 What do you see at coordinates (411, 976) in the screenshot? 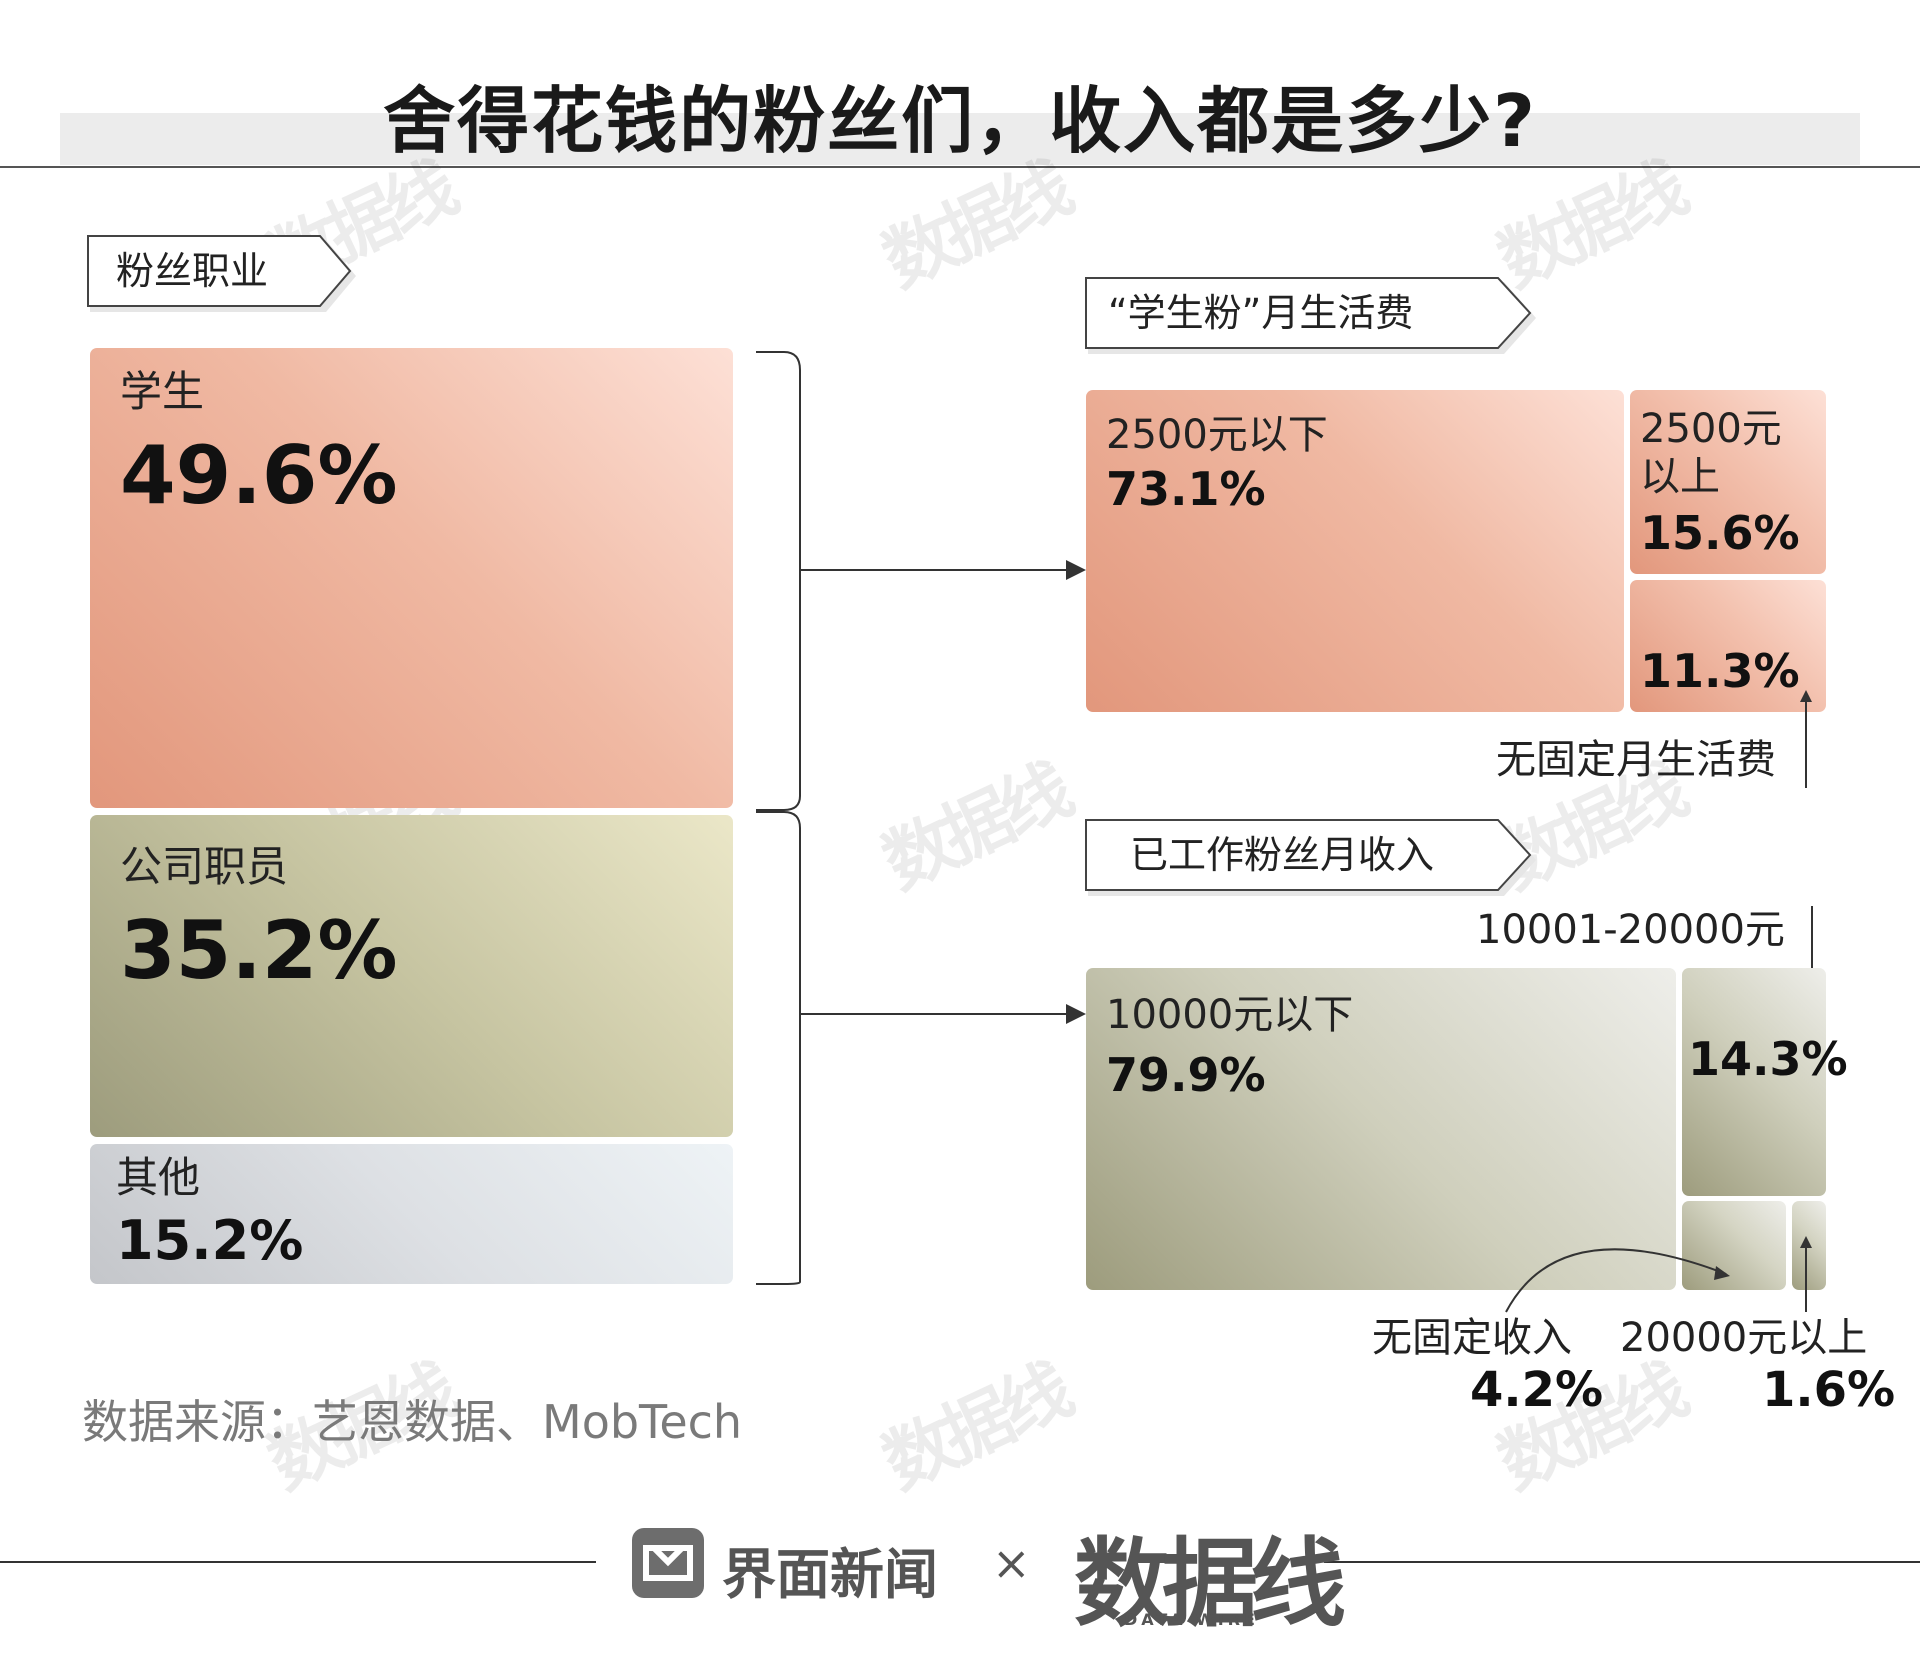
I see `treemap-cell-employee: 公司职员 35.2%` at bounding box center [411, 976].